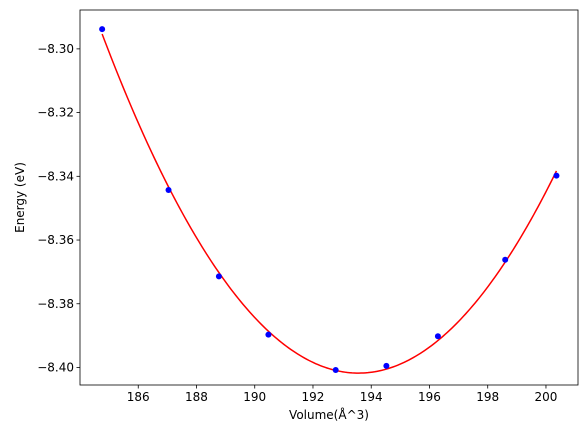 The image size is (587, 433). I want to click on x-tick-label: 190, so click(254, 397).